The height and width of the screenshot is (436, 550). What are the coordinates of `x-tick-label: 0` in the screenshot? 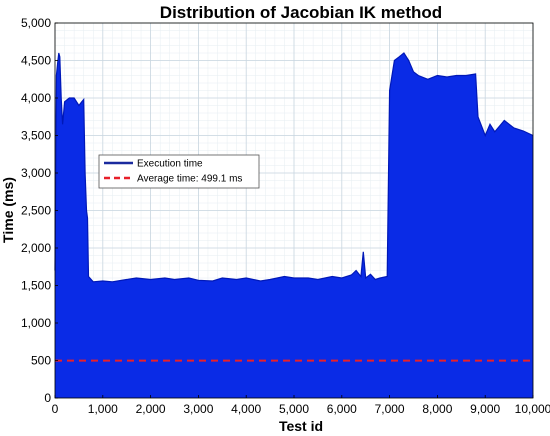 It's located at (55, 409).